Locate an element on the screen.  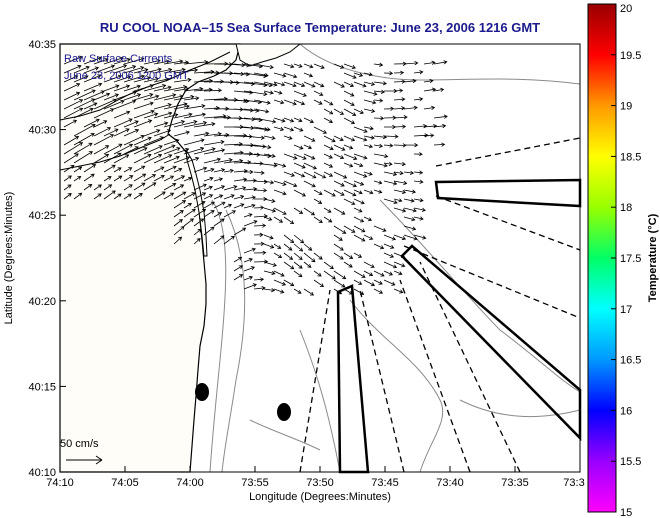
sandy-hook is located at coordinates (196, 203).